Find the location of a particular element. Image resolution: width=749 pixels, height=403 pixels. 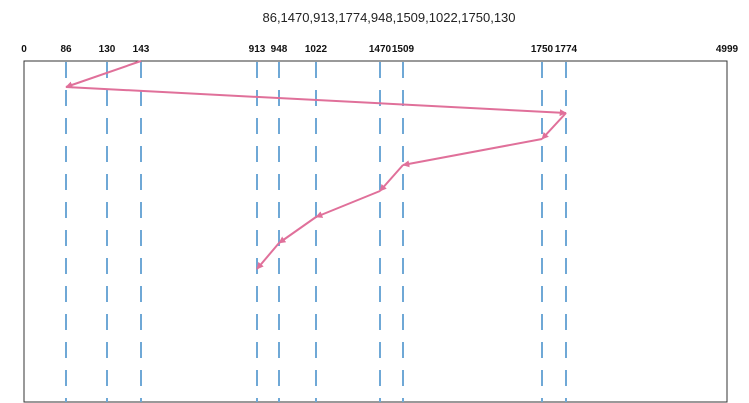

tick-label: 86 is located at coordinates (66, 49).